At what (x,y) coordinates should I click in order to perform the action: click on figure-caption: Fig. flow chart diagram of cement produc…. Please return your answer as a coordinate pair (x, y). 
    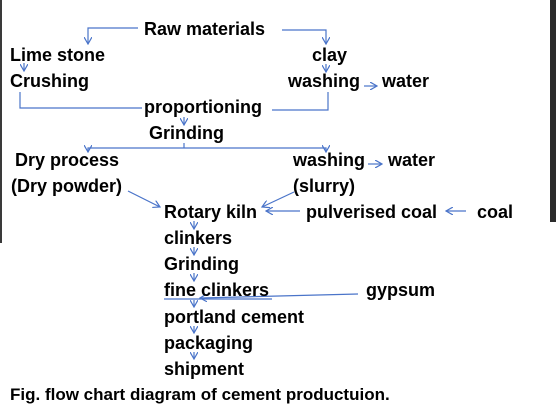
    Looking at the image, I should click on (200, 394).